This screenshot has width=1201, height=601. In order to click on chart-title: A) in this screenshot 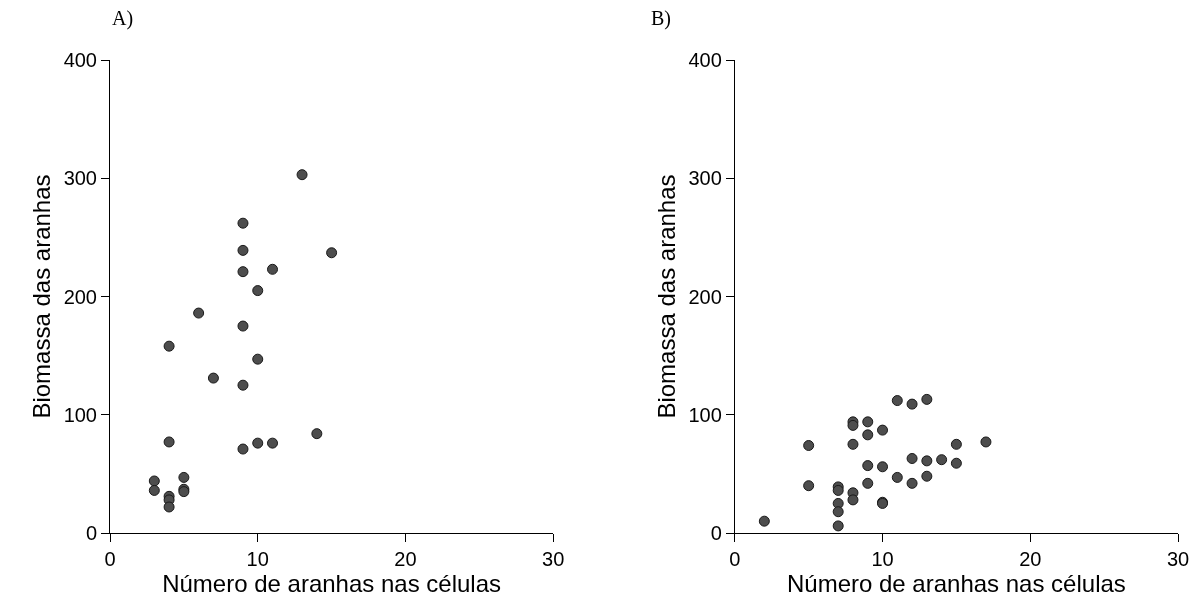, I will do `click(123, 18)`.